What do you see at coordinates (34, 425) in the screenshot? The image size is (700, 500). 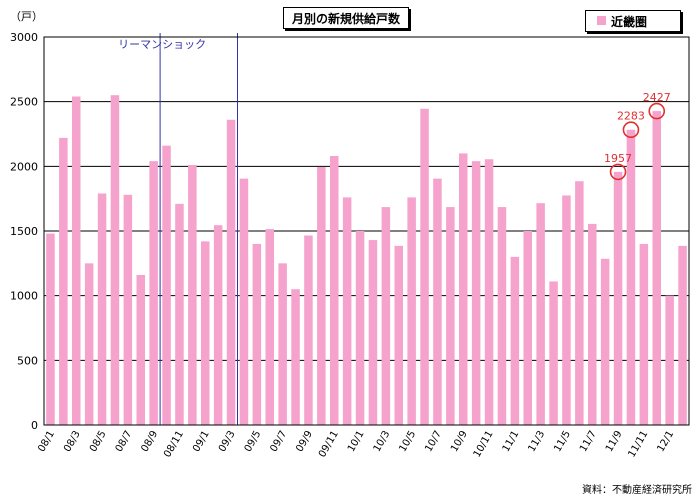 I see `y-tick-label: 0` at bounding box center [34, 425].